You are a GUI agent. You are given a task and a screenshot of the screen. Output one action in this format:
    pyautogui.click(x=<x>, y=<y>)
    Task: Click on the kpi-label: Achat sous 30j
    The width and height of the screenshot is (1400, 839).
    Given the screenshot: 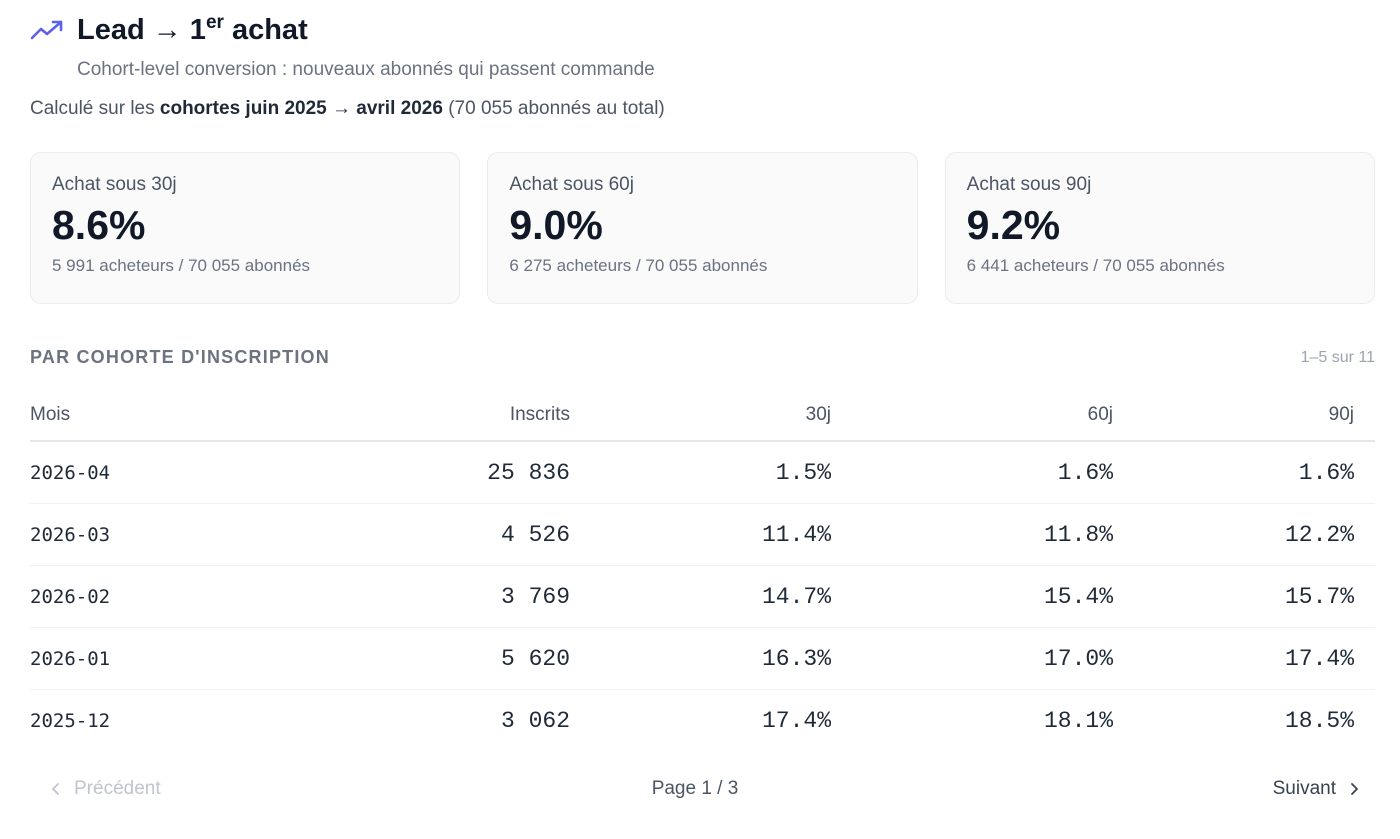 What is the action you would take?
    pyautogui.click(x=114, y=184)
    